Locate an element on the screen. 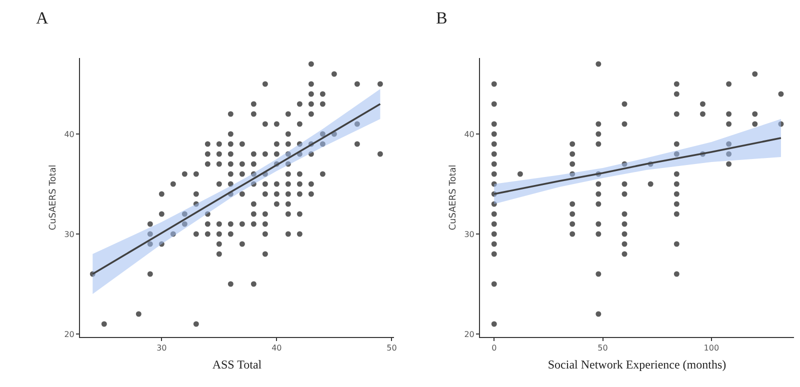 The width and height of the screenshot is (800, 387). chart-title: B is located at coordinates (442, 18).